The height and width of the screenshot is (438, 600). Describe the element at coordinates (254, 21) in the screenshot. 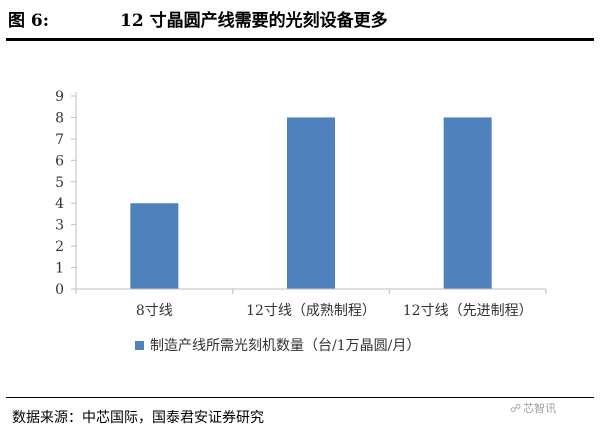

I see `figure-title: 12 寸晶圆产线需要的光刻设备更多` at that location.